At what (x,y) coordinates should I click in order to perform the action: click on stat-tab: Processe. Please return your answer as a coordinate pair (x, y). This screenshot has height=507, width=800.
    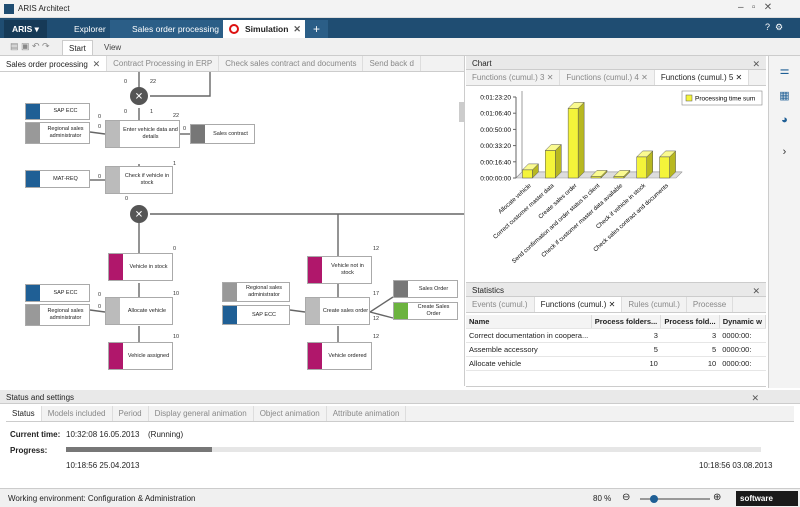
    Looking at the image, I should click on (710, 304).